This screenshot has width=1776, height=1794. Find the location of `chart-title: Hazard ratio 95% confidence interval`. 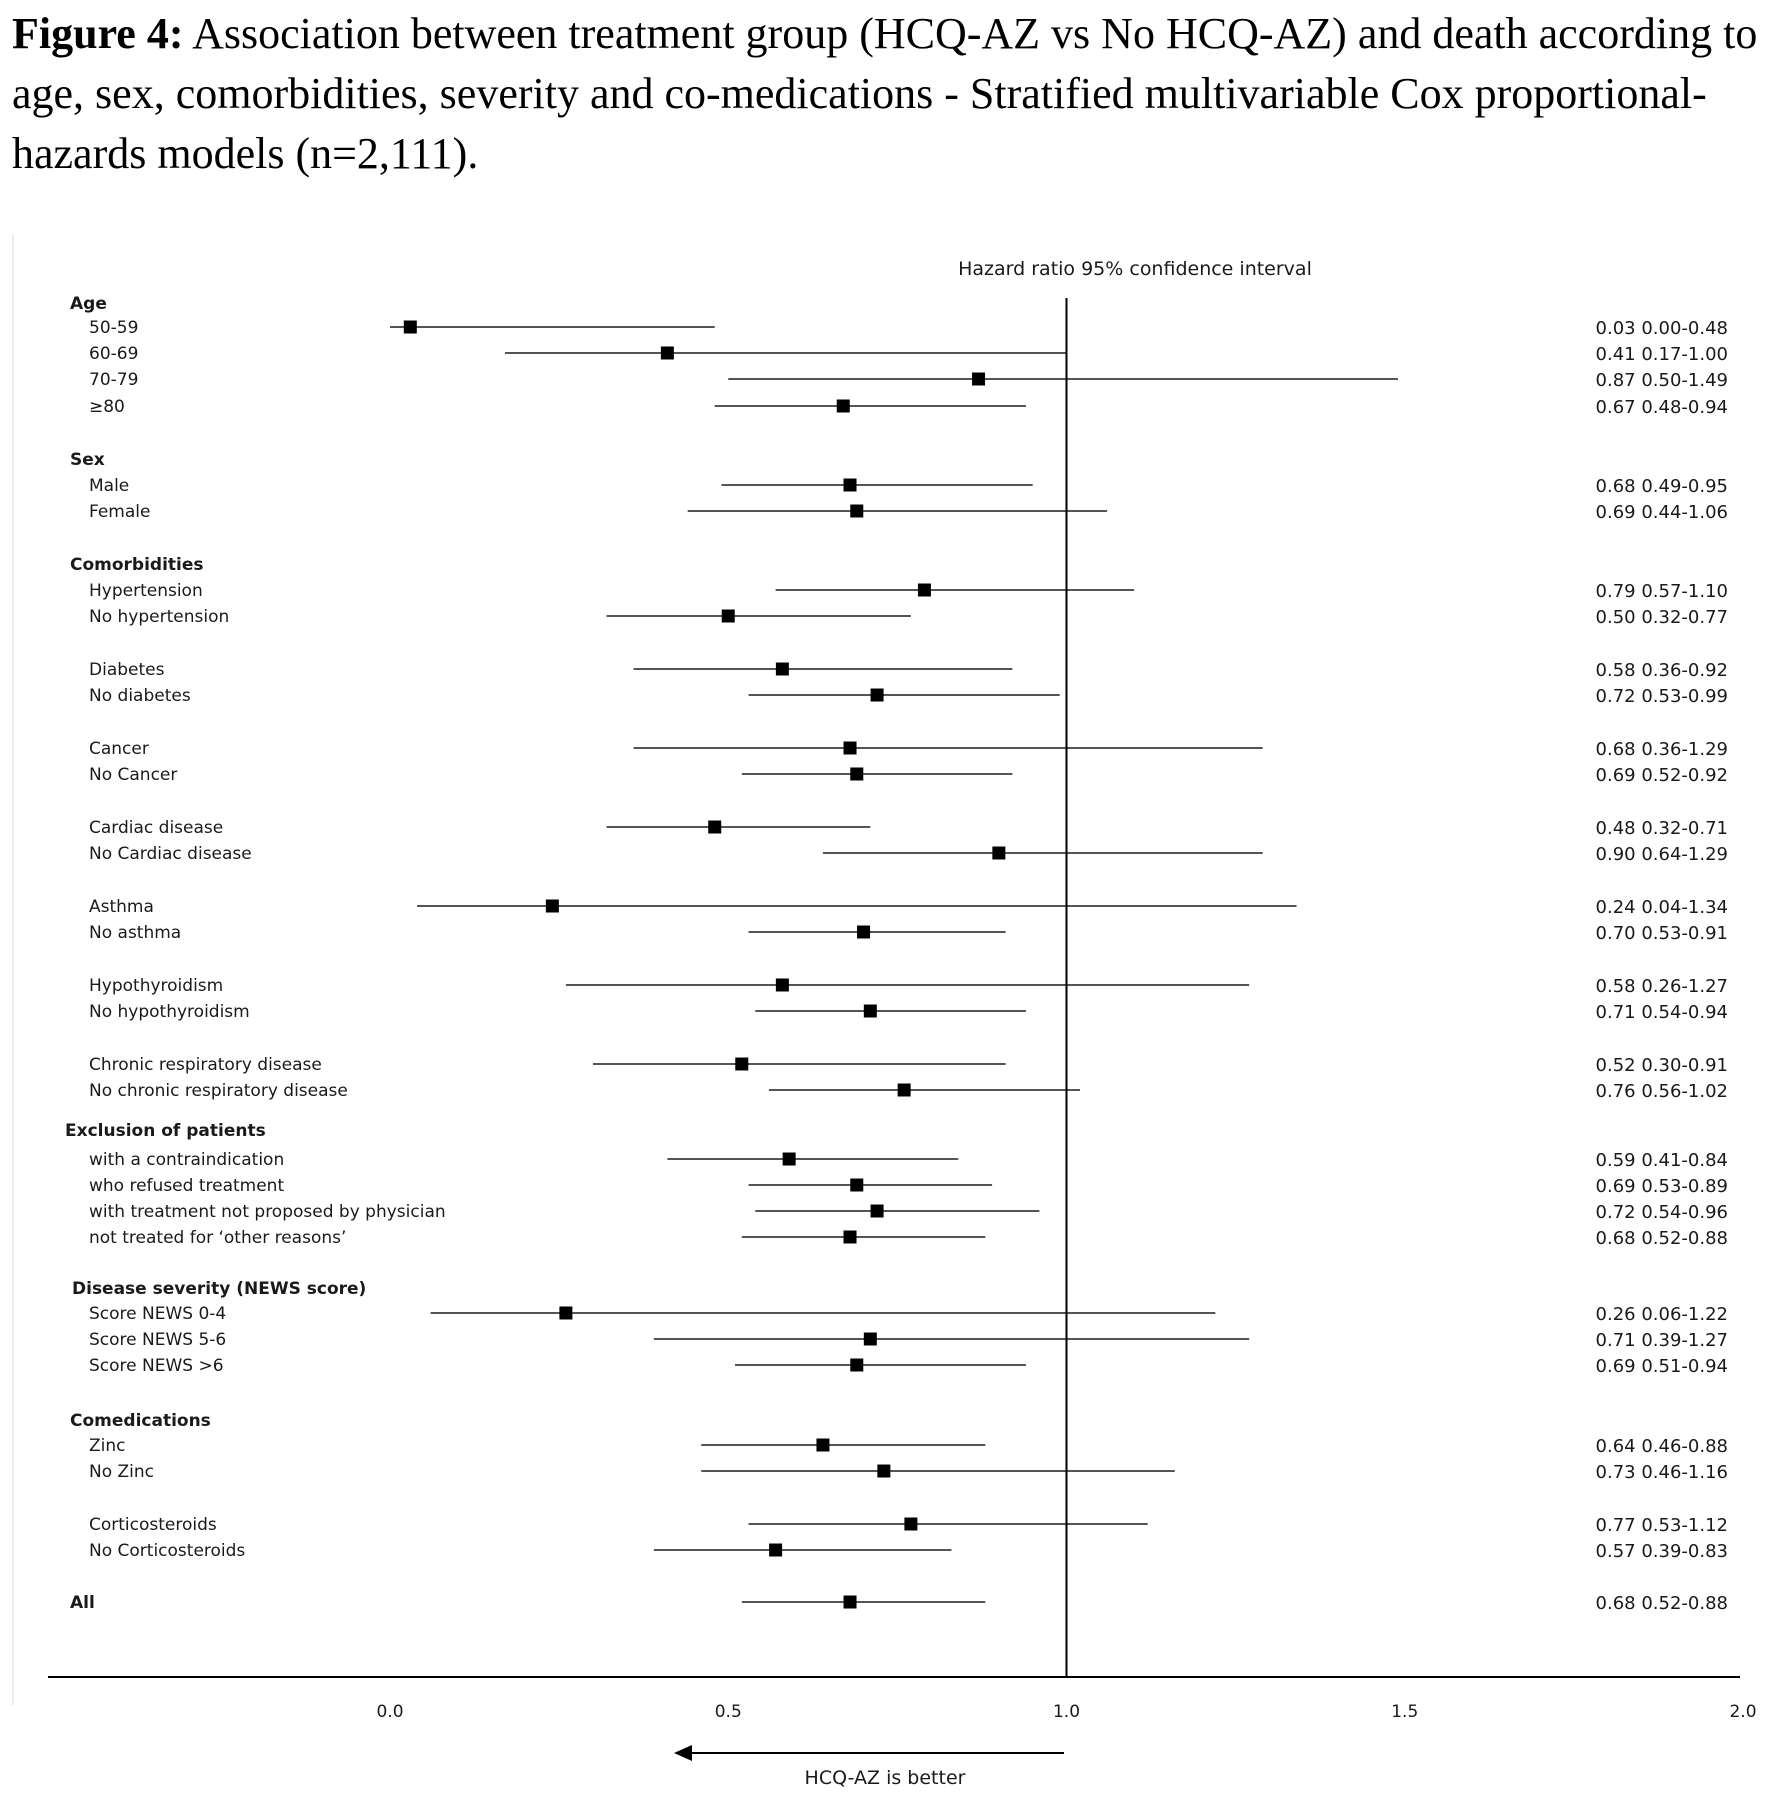

chart-title: Hazard ratio 95% confidence interval is located at coordinates (1135, 269).